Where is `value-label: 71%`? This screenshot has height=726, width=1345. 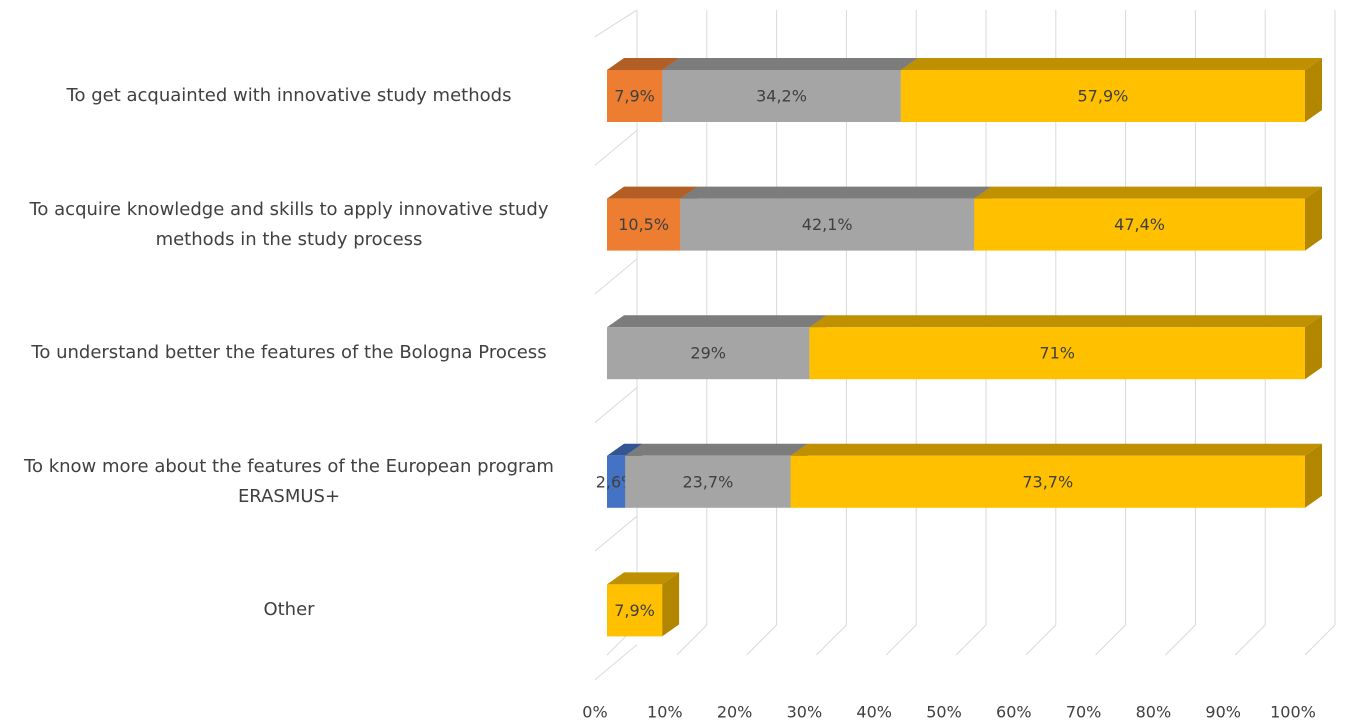 value-label: 71% is located at coordinates (1057, 353).